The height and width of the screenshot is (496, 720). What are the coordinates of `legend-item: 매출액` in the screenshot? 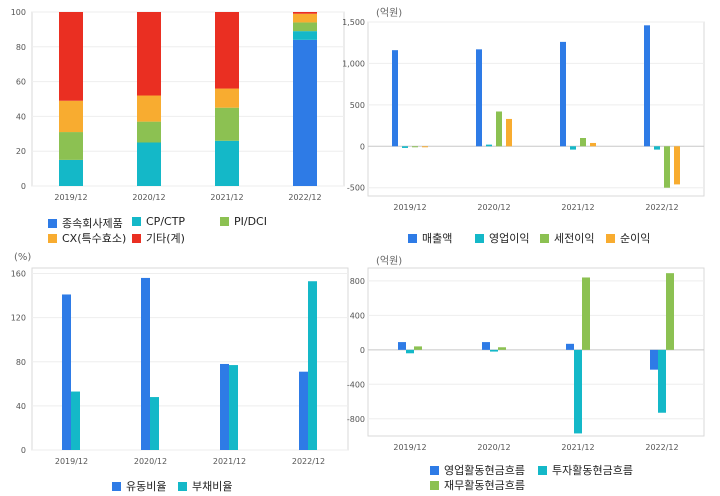 It's located at (430, 238).